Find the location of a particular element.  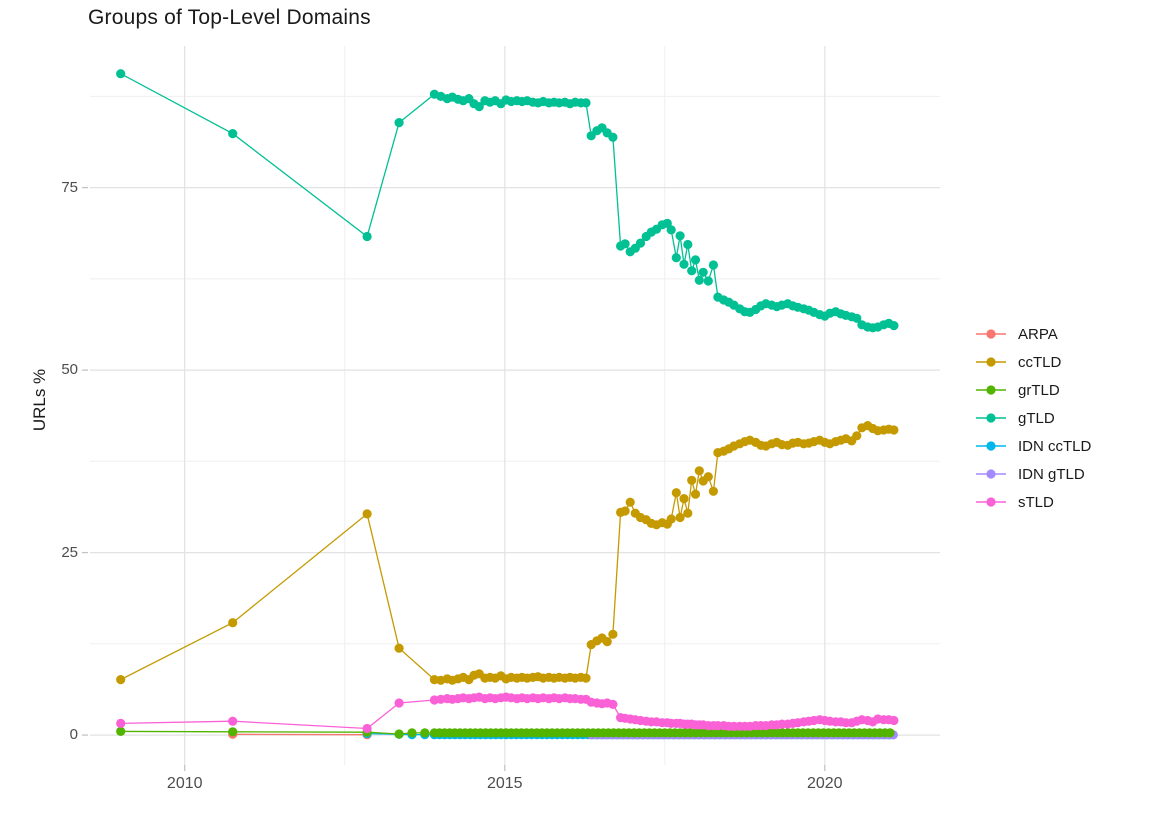

legend-item-grtld: grTLD is located at coordinates (1032, 390).